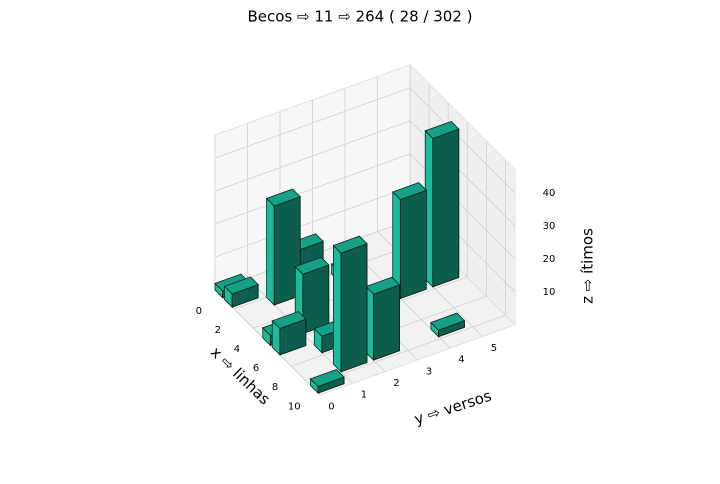  Describe the element at coordinates (453, 408) in the screenshot. I see `y-axis-label: y ⇨ versos` at that location.